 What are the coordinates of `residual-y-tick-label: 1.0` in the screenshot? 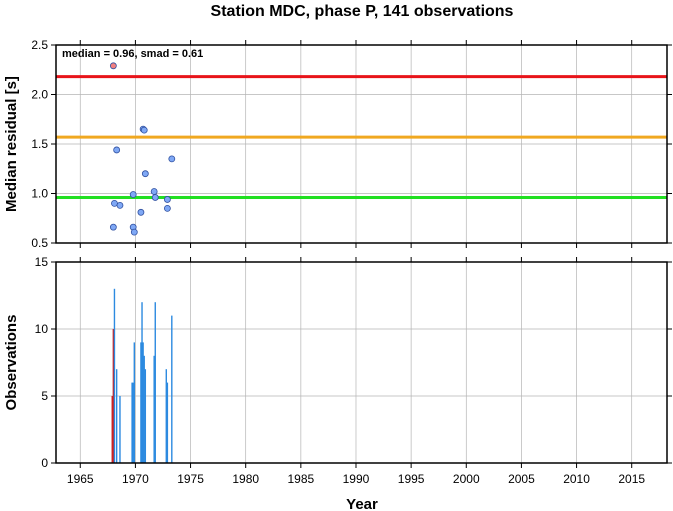 It's located at (39, 194).